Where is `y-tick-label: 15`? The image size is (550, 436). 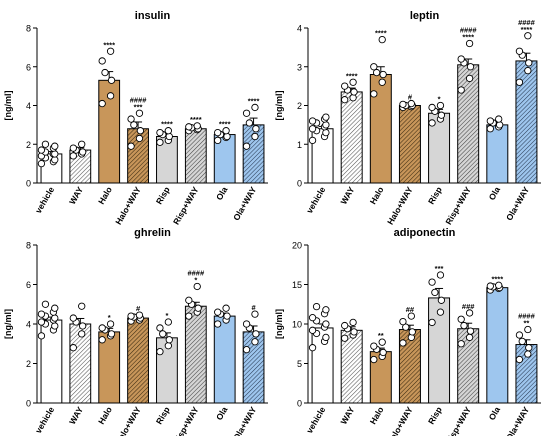
y-tick-label: 15 is located at coordinates (297, 285).